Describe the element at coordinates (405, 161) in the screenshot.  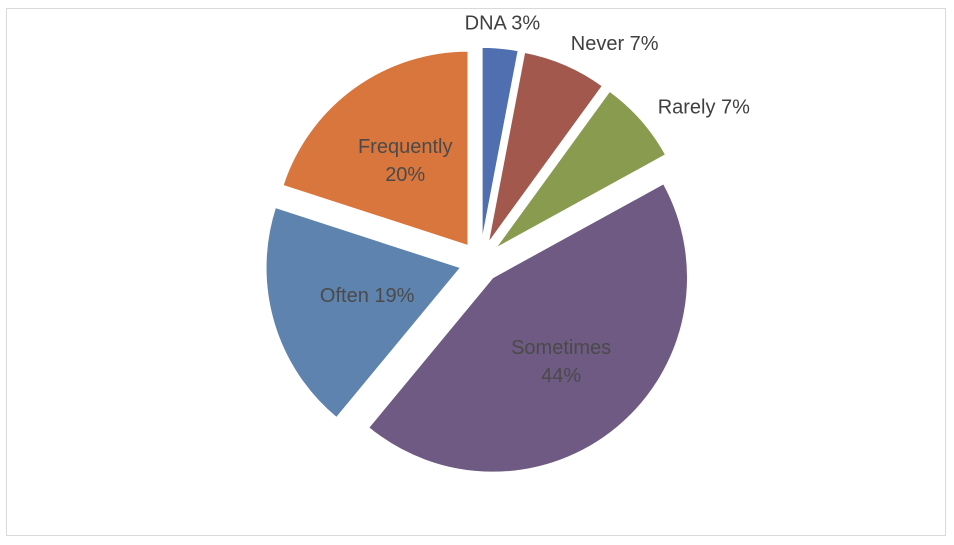
I see `pie-label-frequently: Frequently 20%` at that location.